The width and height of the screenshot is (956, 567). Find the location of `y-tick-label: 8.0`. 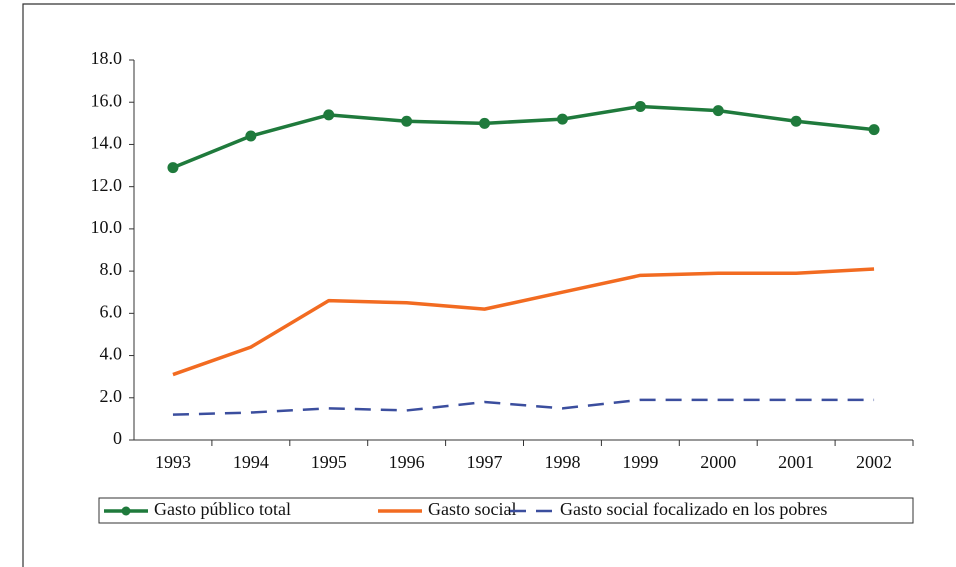

y-tick-label: 8.0 is located at coordinates (111, 269).